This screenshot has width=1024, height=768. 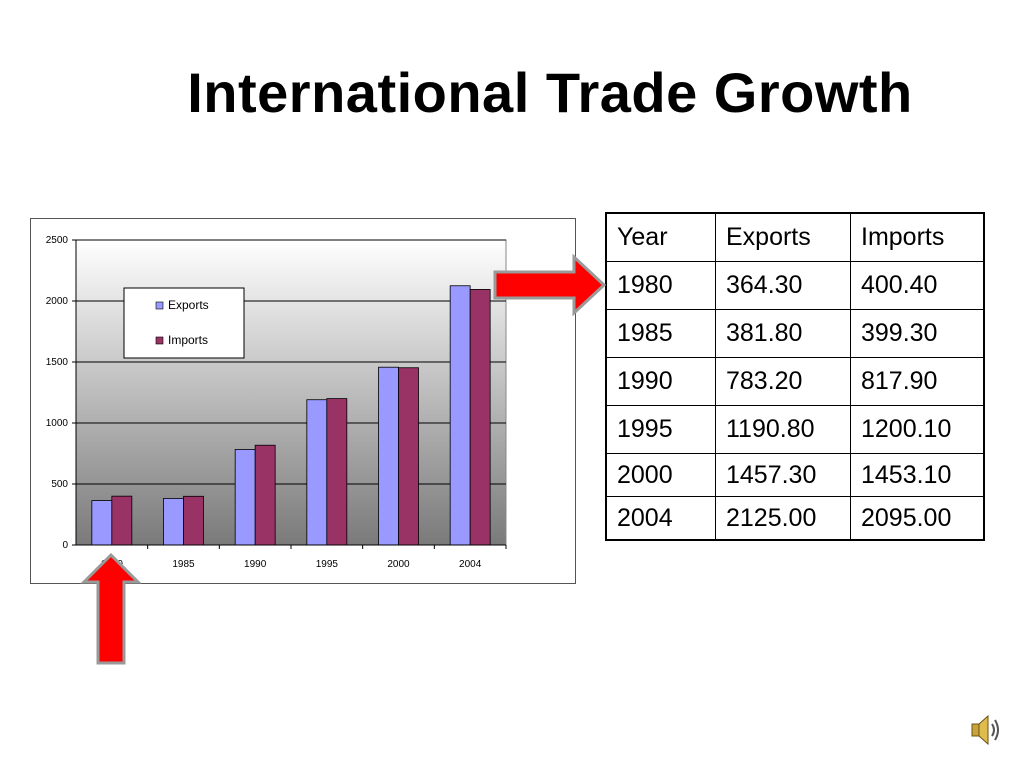 What do you see at coordinates (917, 381) in the screenshot?
I see `table-cell: 817.90` at bounding box center [917, 381].